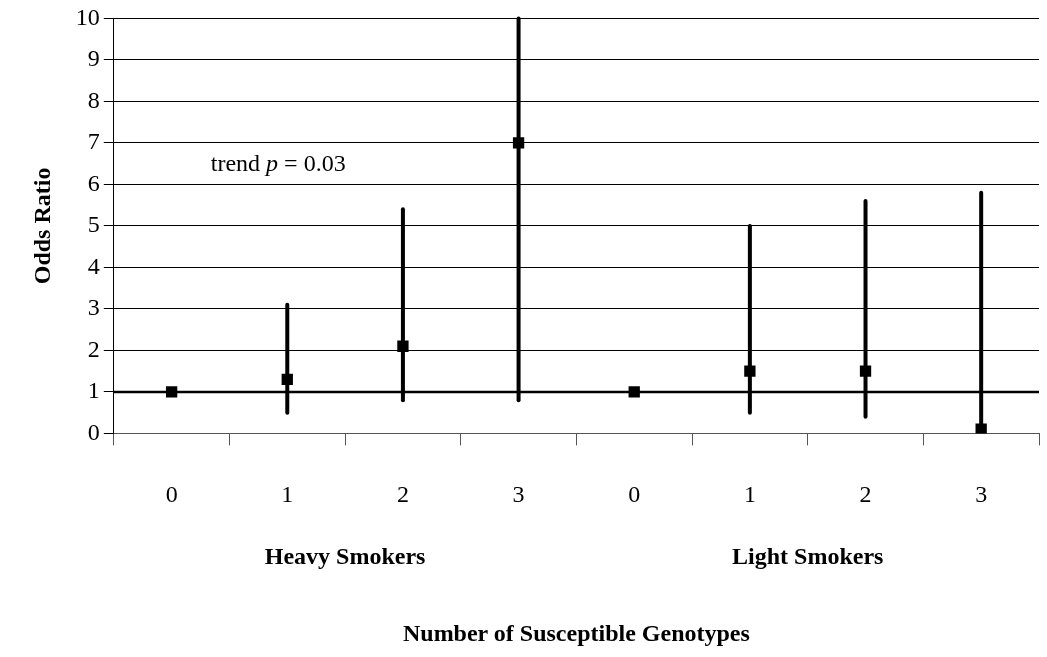 The image size is (1047, 657). What do you see at coordinates (93, 348) in the screenshot?
I see `y-tick-label: 2` at bounding box center [93, 348].